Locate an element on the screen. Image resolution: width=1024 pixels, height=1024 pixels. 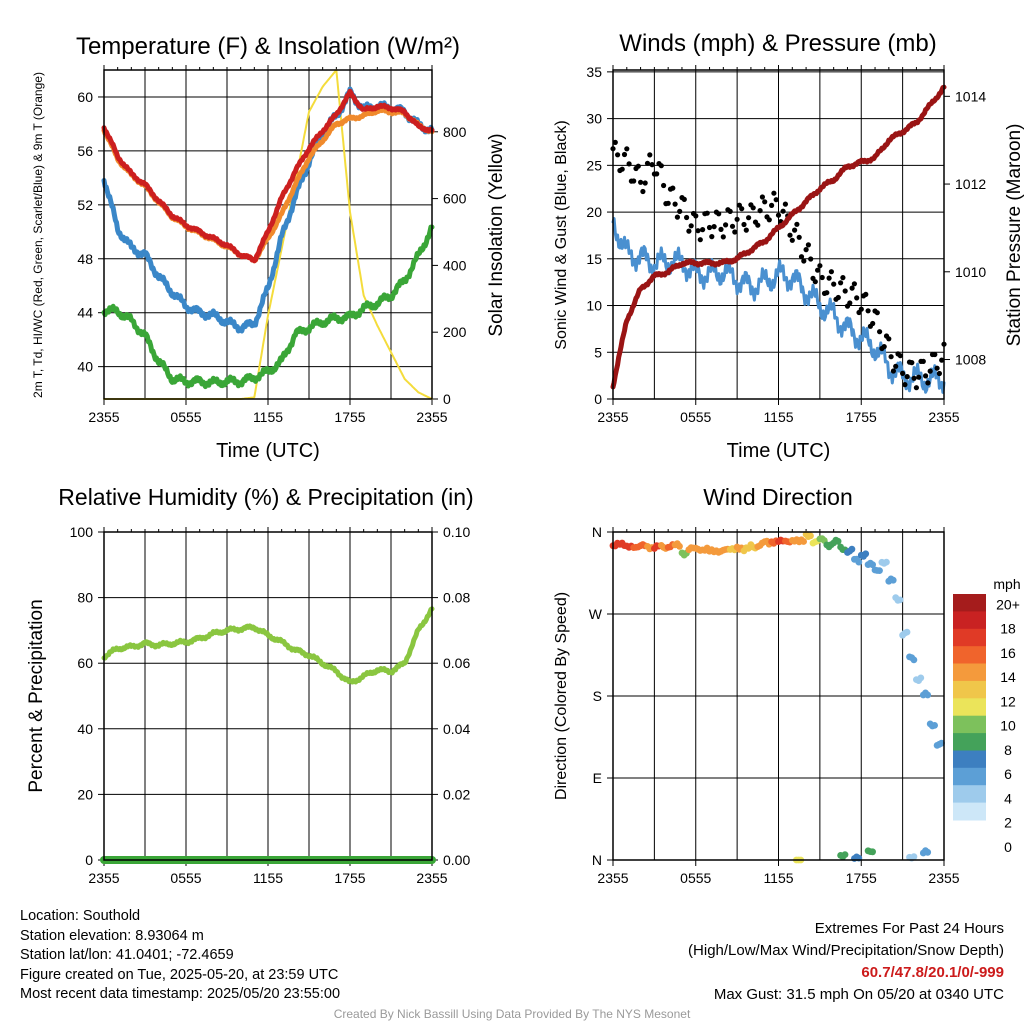
colorbar-label: 4 is located at coordinates (1008, 798).